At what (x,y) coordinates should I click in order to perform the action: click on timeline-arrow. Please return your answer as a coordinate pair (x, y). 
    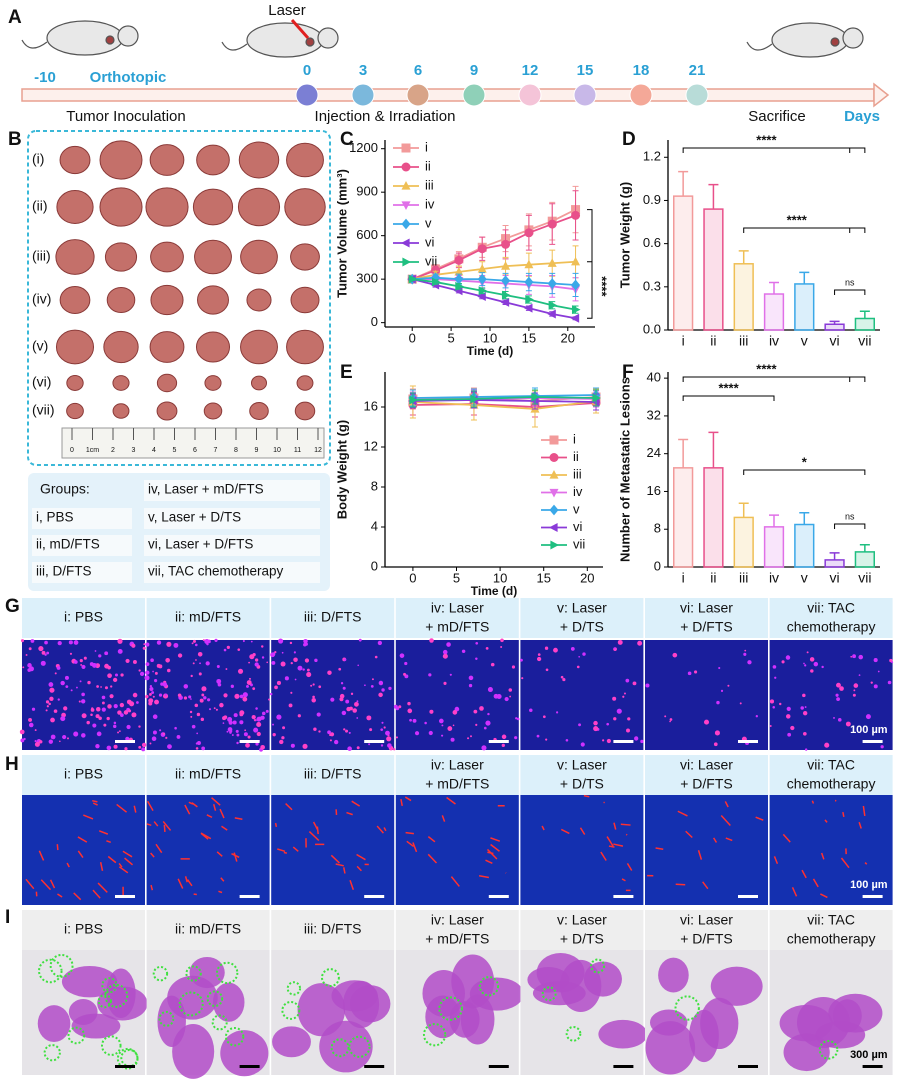
    Looking at the image, I should click on (455, 95).